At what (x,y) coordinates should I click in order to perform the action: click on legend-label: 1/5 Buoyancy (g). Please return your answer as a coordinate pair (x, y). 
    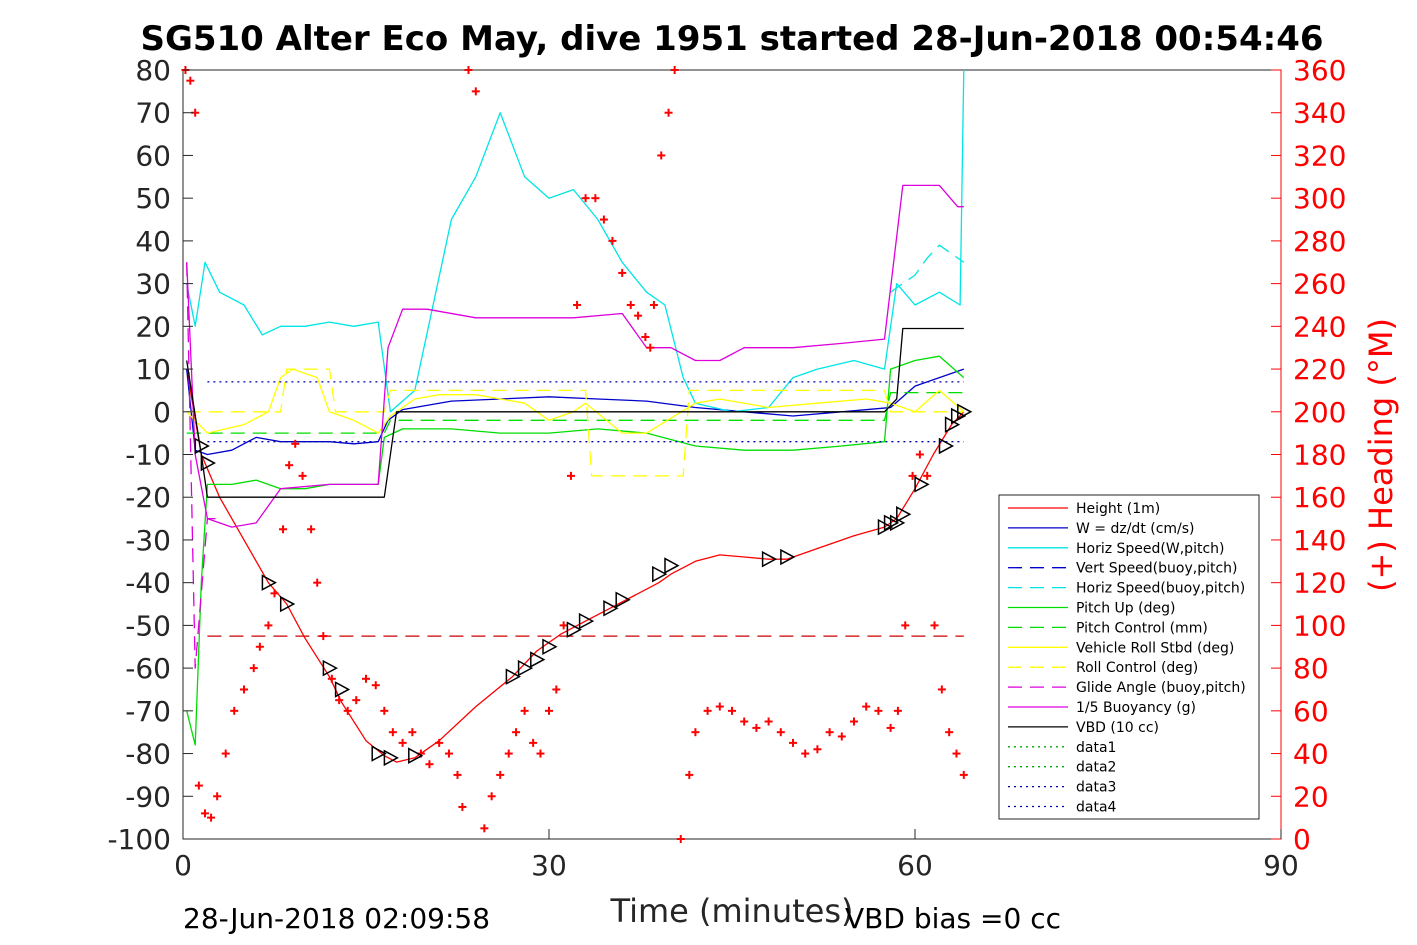
    Looking at the image, I should click on (1136, 708).